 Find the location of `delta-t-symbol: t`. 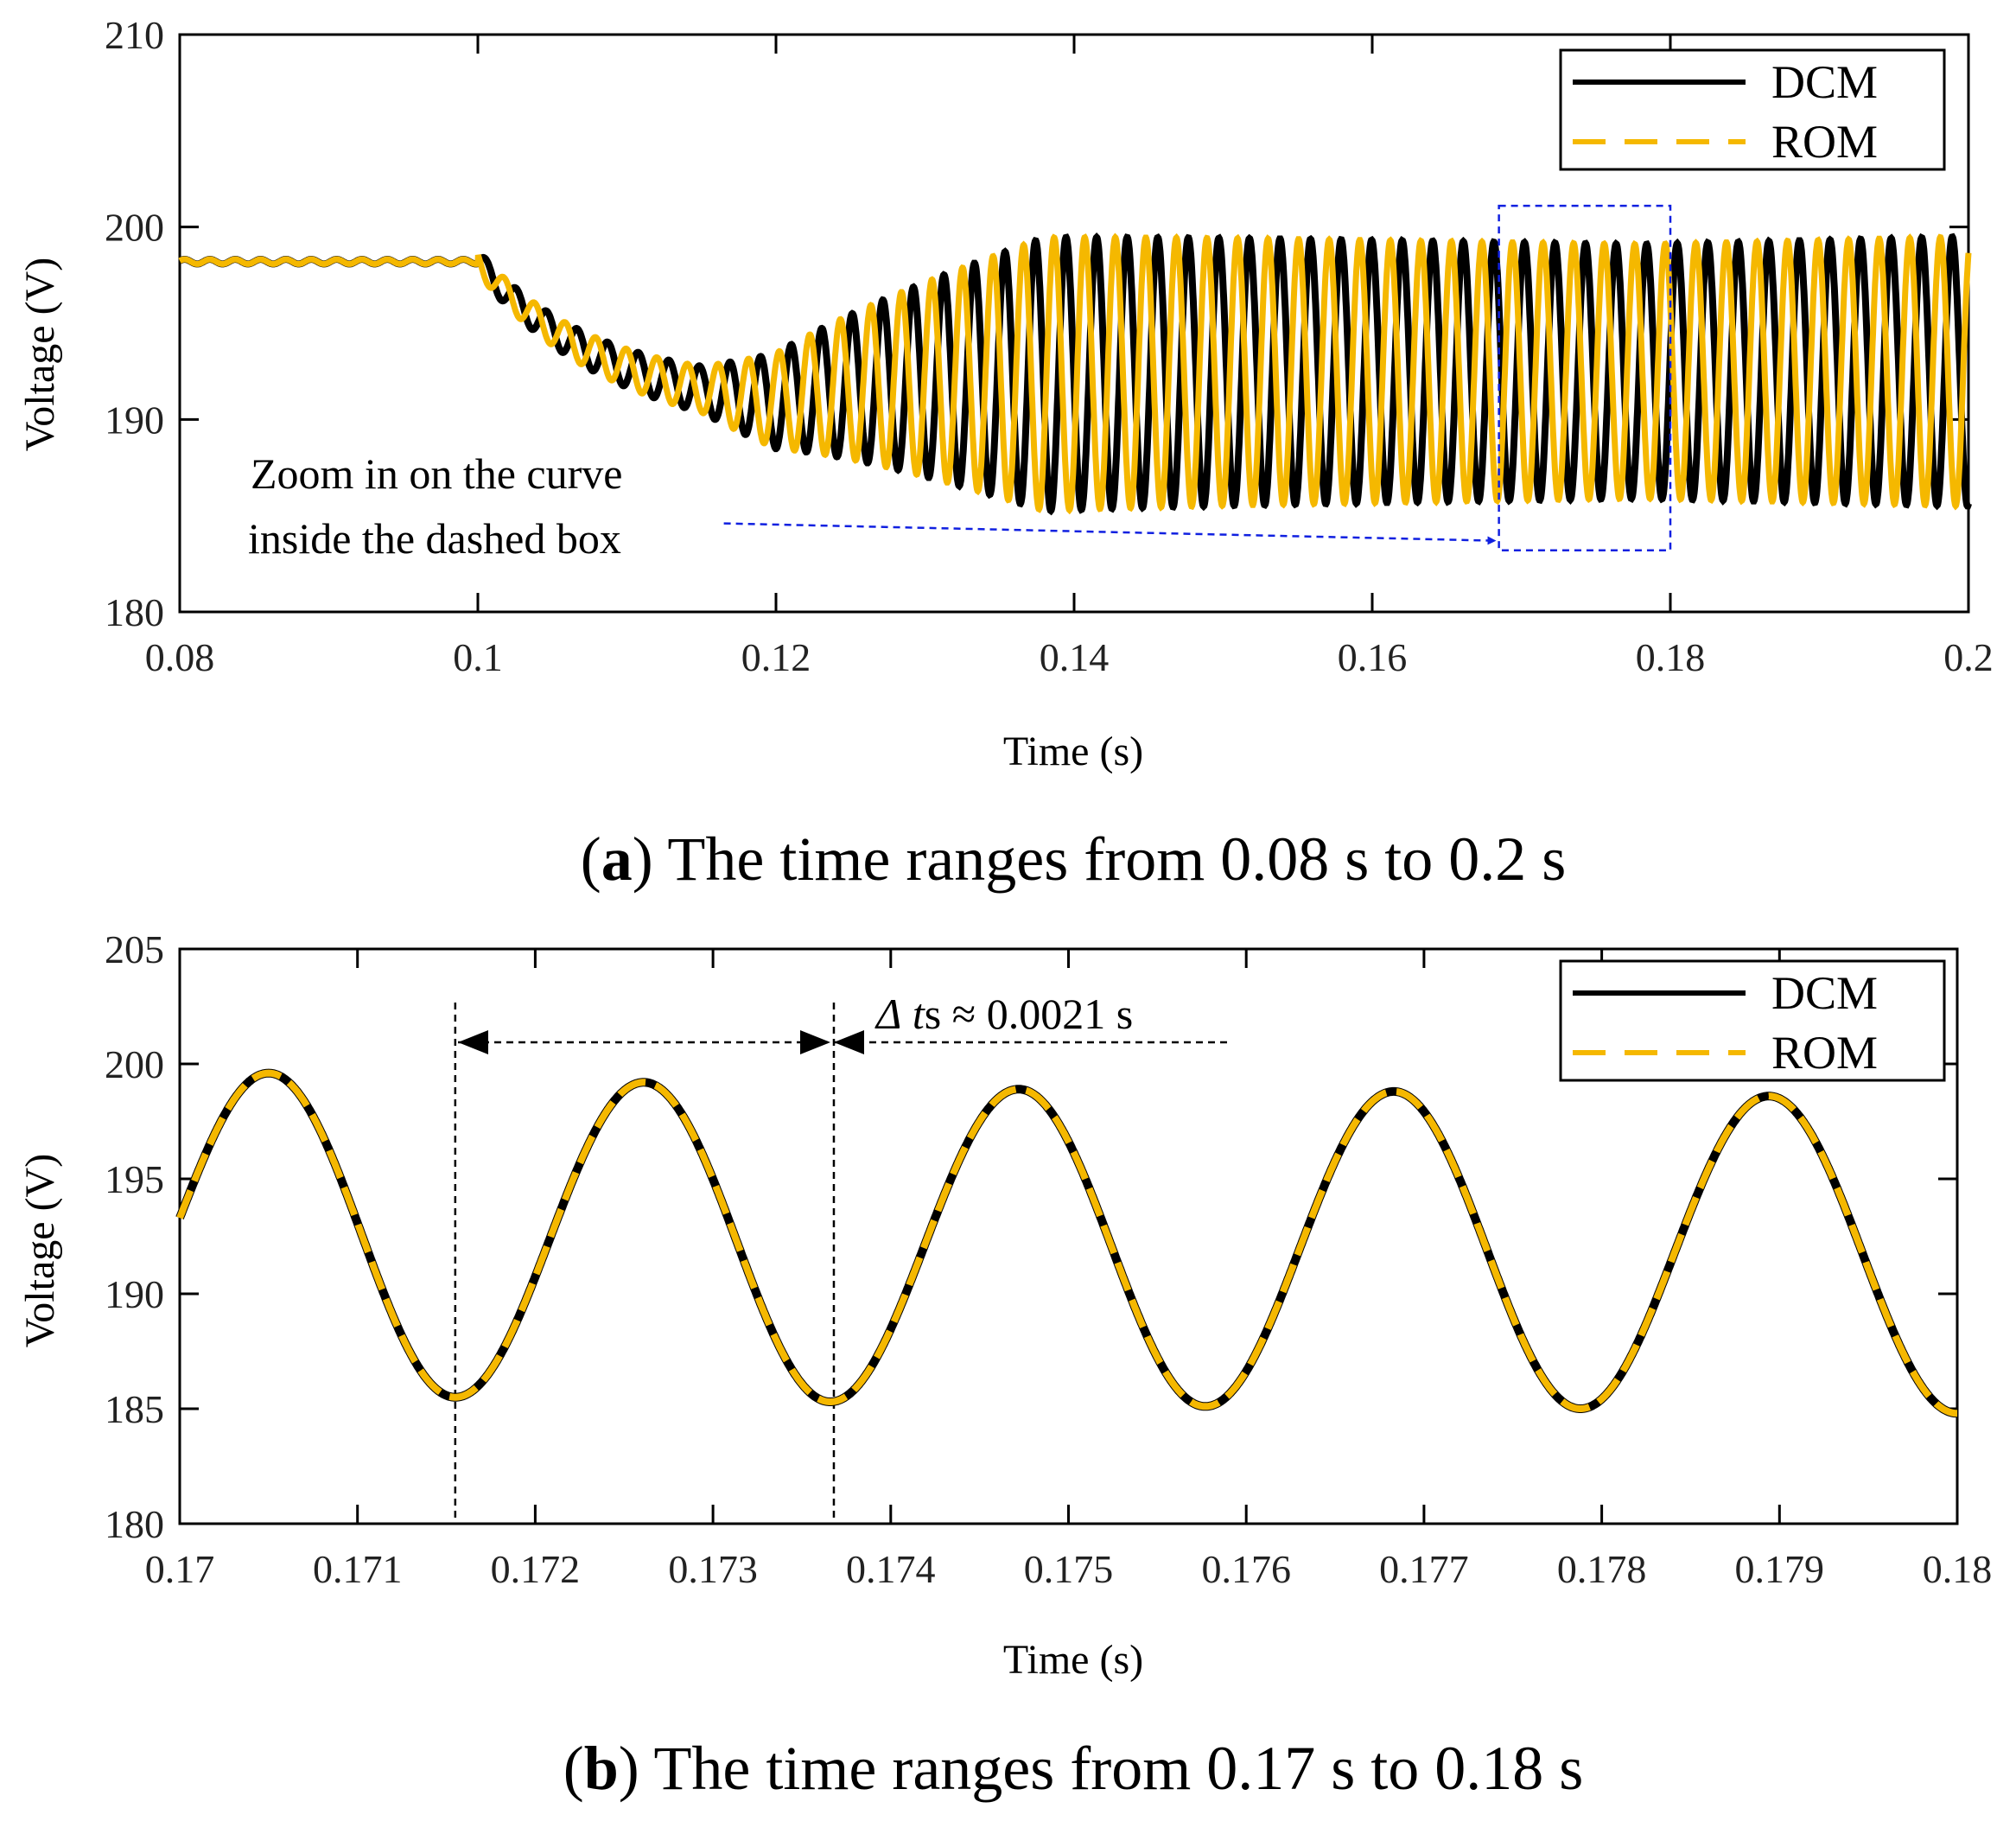

delta-t-symbol: t is located at coordinates (919, 1014).